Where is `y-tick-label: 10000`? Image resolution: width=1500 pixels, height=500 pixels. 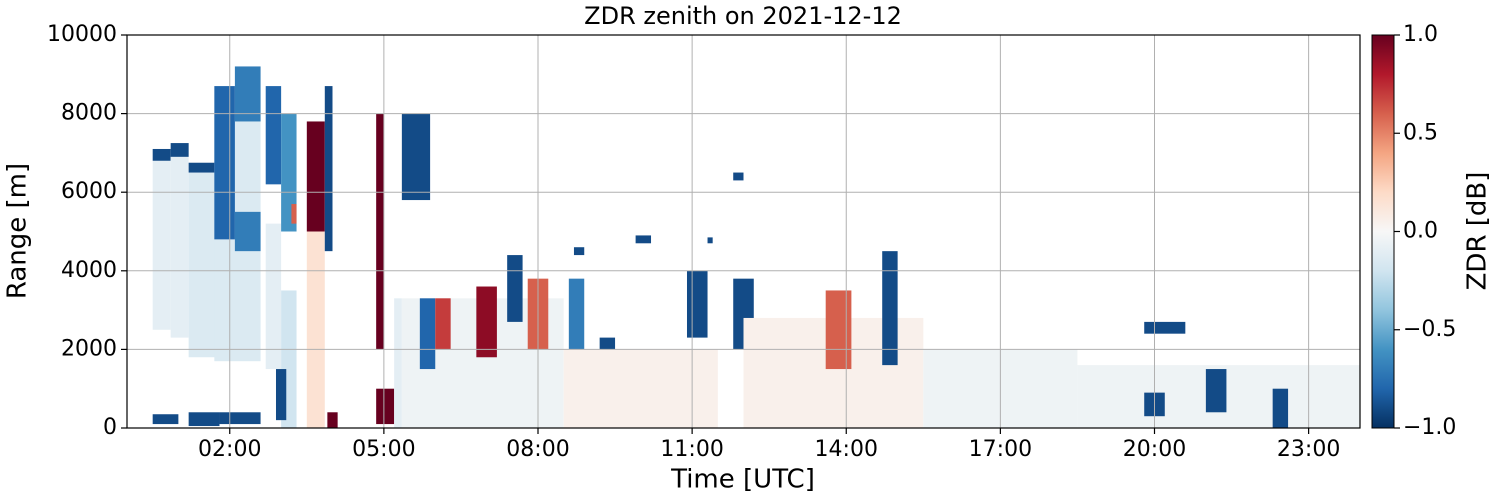 y-tick-label: 10000 is located at coordinates (82, 34).